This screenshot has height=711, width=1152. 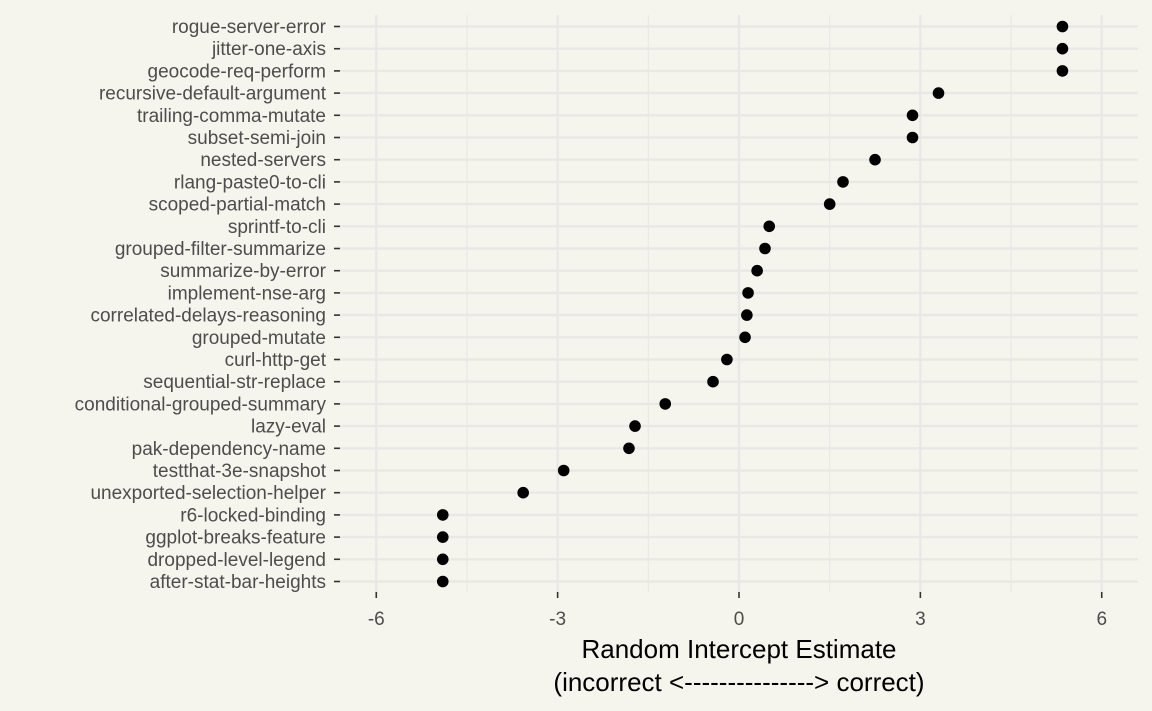 I want to click on y-tick-label: after-stat-bar-heights, so click(x=238, y=582).